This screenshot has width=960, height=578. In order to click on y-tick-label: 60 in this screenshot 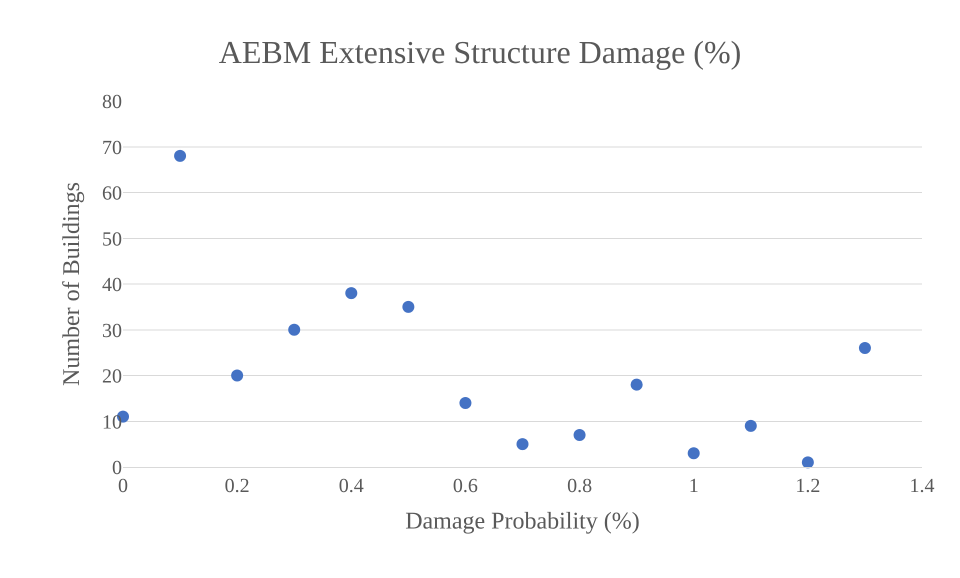, I will do `click(112, 193)`.